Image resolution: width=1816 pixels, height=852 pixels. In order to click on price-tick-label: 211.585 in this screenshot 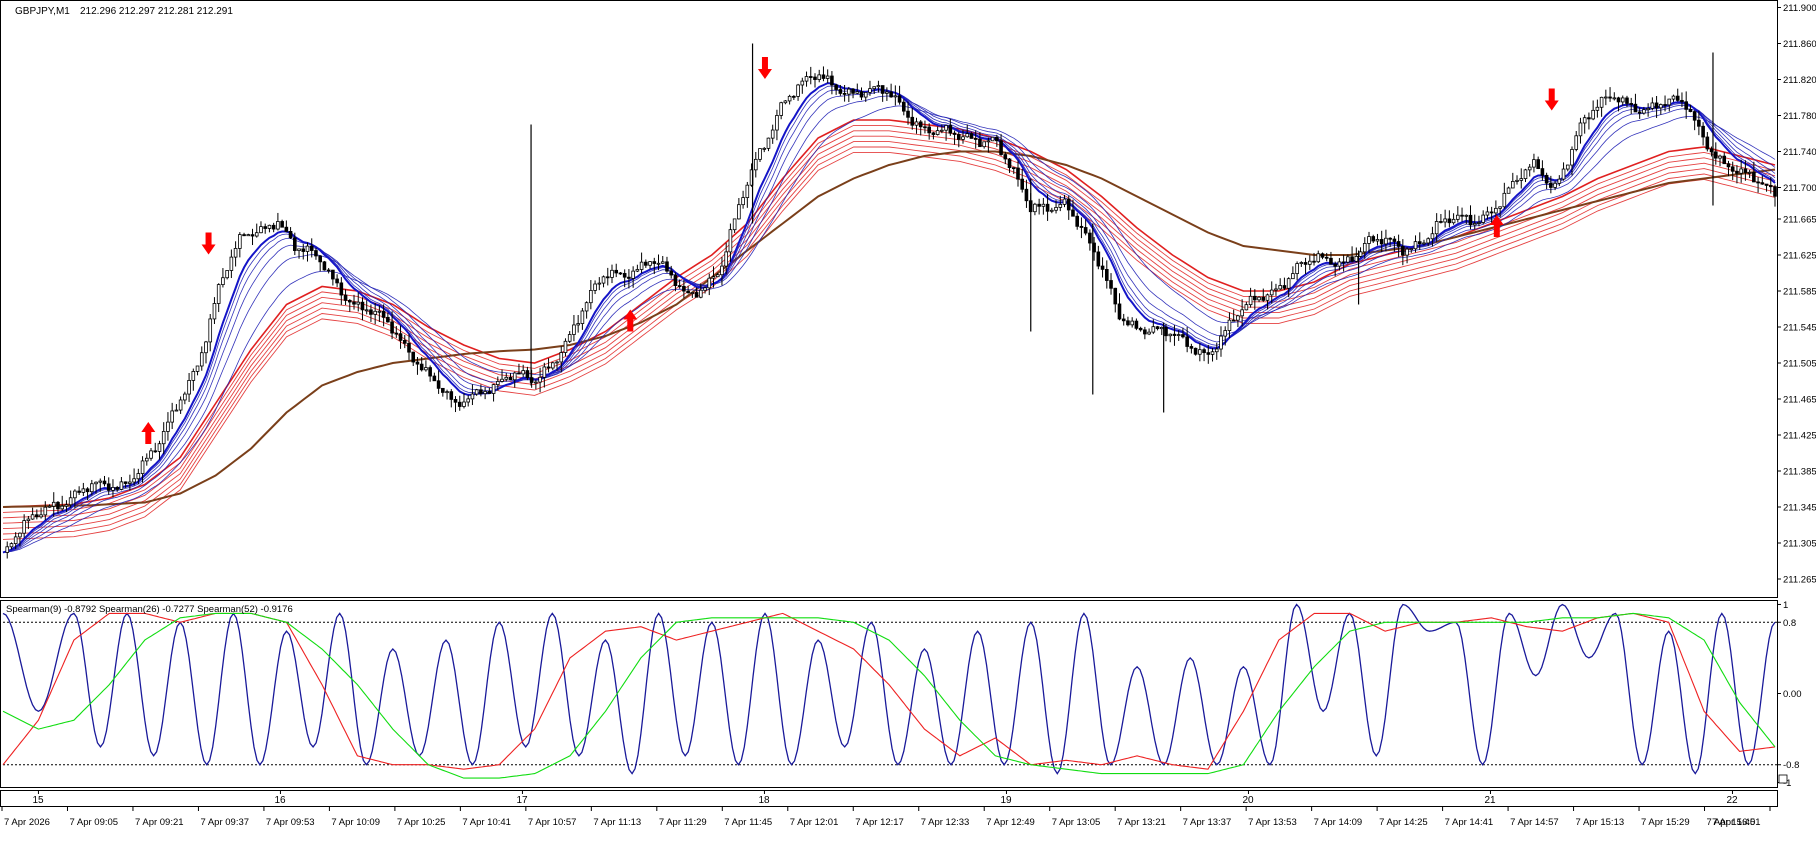, I will do `click(1799, 292)`.